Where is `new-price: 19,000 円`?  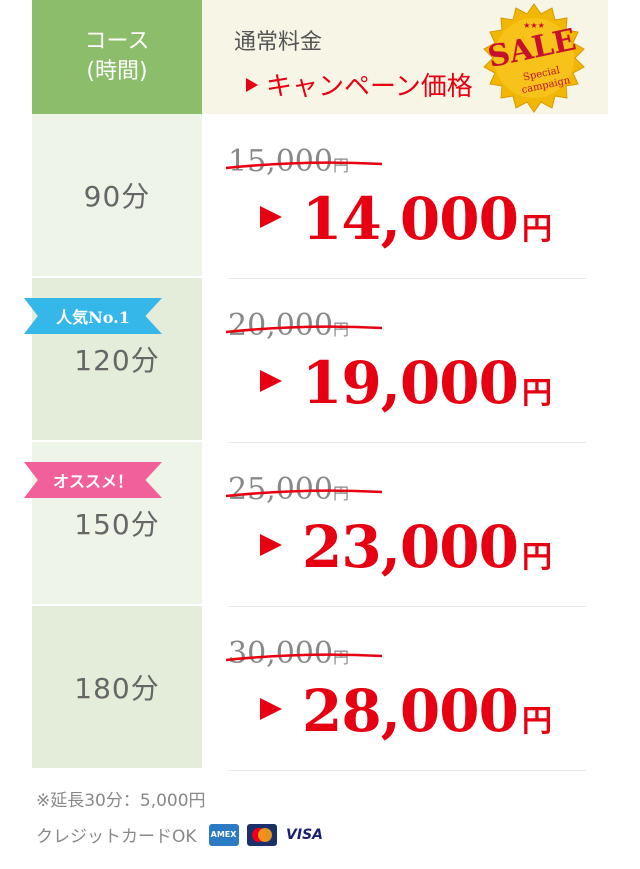 new-price: 19,000 円 is located at coordinates (406, 383).